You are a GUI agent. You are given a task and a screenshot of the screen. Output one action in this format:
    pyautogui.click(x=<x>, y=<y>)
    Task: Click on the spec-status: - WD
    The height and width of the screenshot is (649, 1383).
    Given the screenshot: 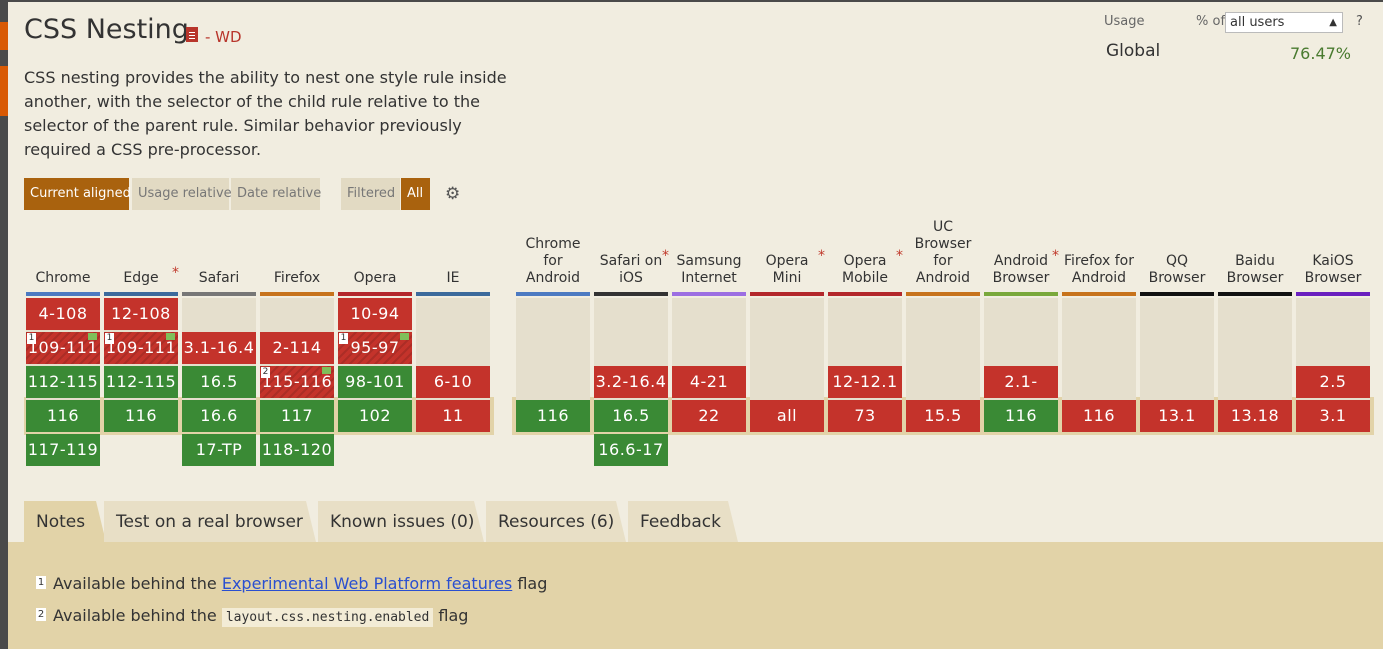 What is the action you would take?
    pyautogui.click(x=223, y=37)
    